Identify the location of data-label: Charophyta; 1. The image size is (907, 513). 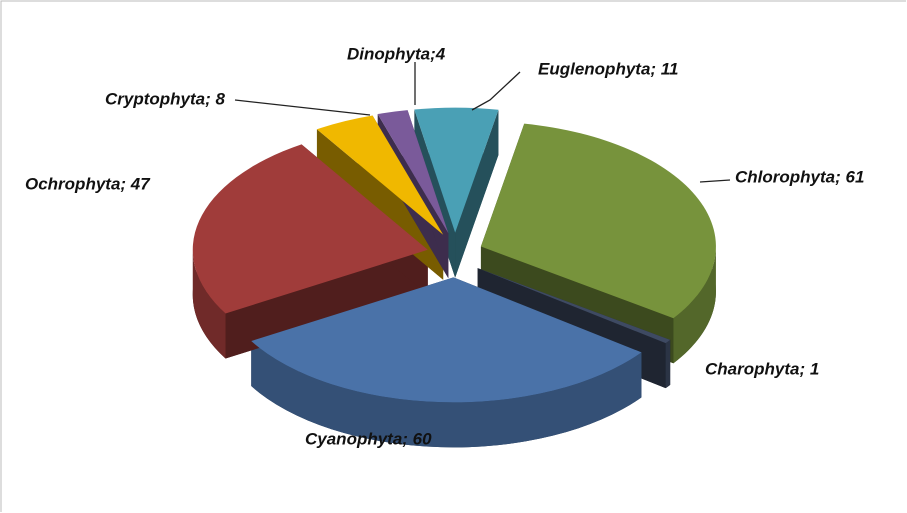
(762, 368).